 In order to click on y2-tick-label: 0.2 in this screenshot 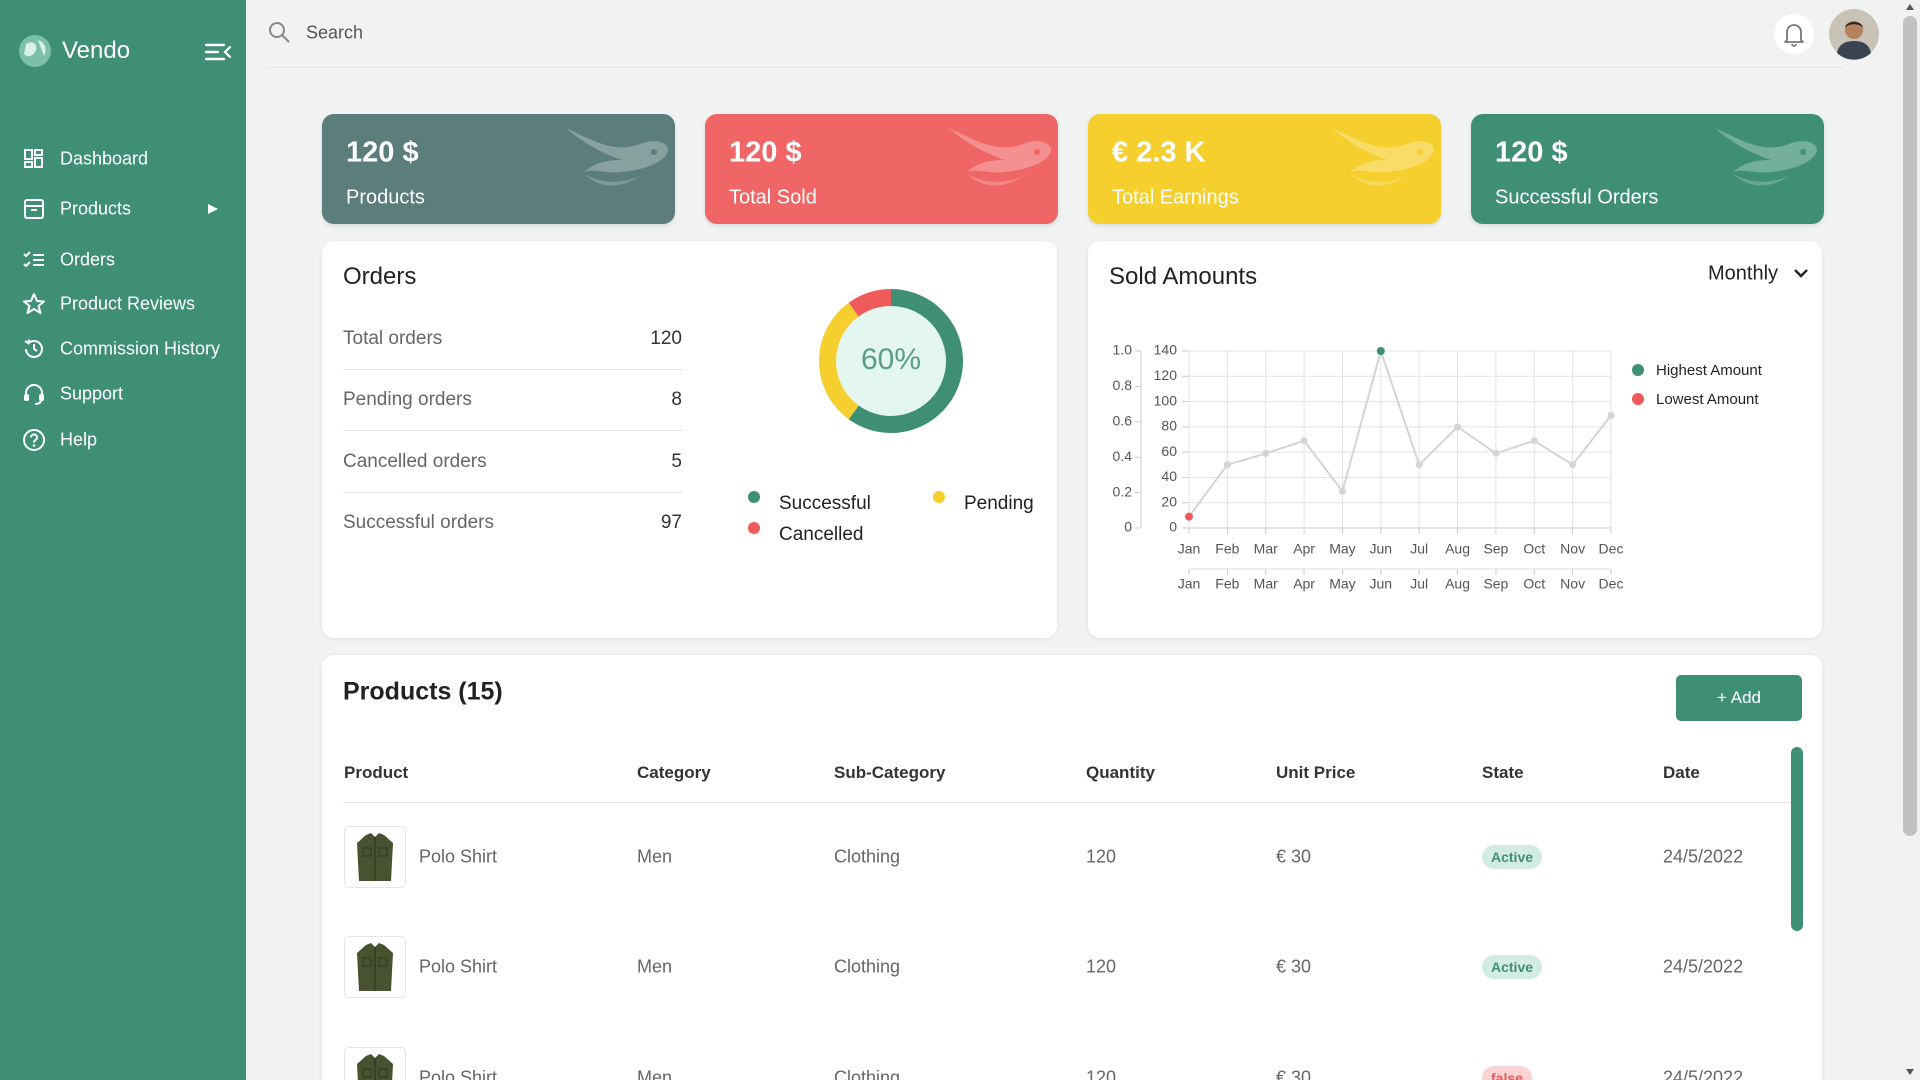, I will do `click(1123, 491)`.